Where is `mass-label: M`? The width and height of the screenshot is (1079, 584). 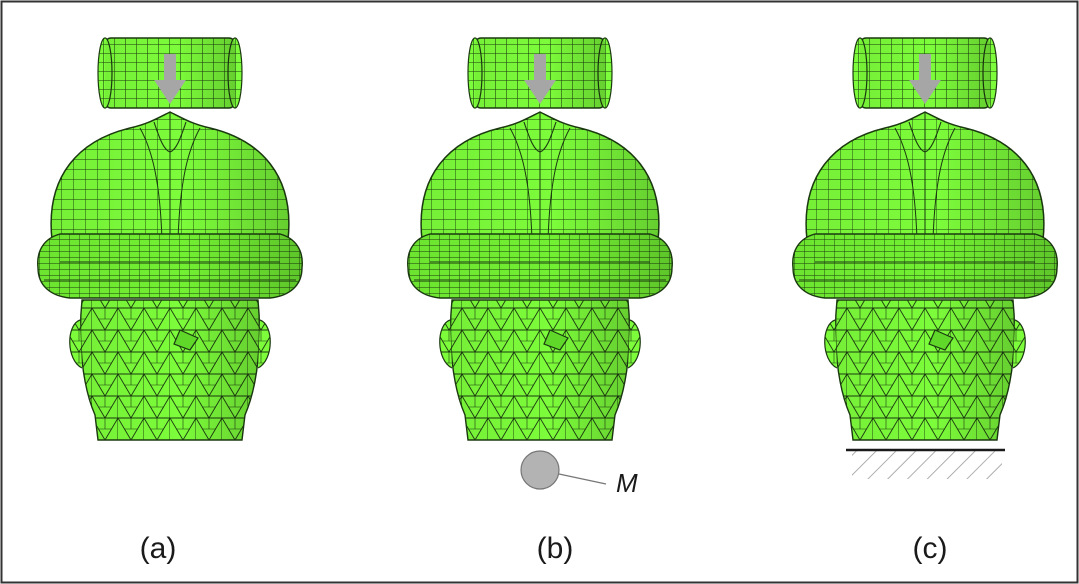
mass-label: M is located at coordinates (627, 483).